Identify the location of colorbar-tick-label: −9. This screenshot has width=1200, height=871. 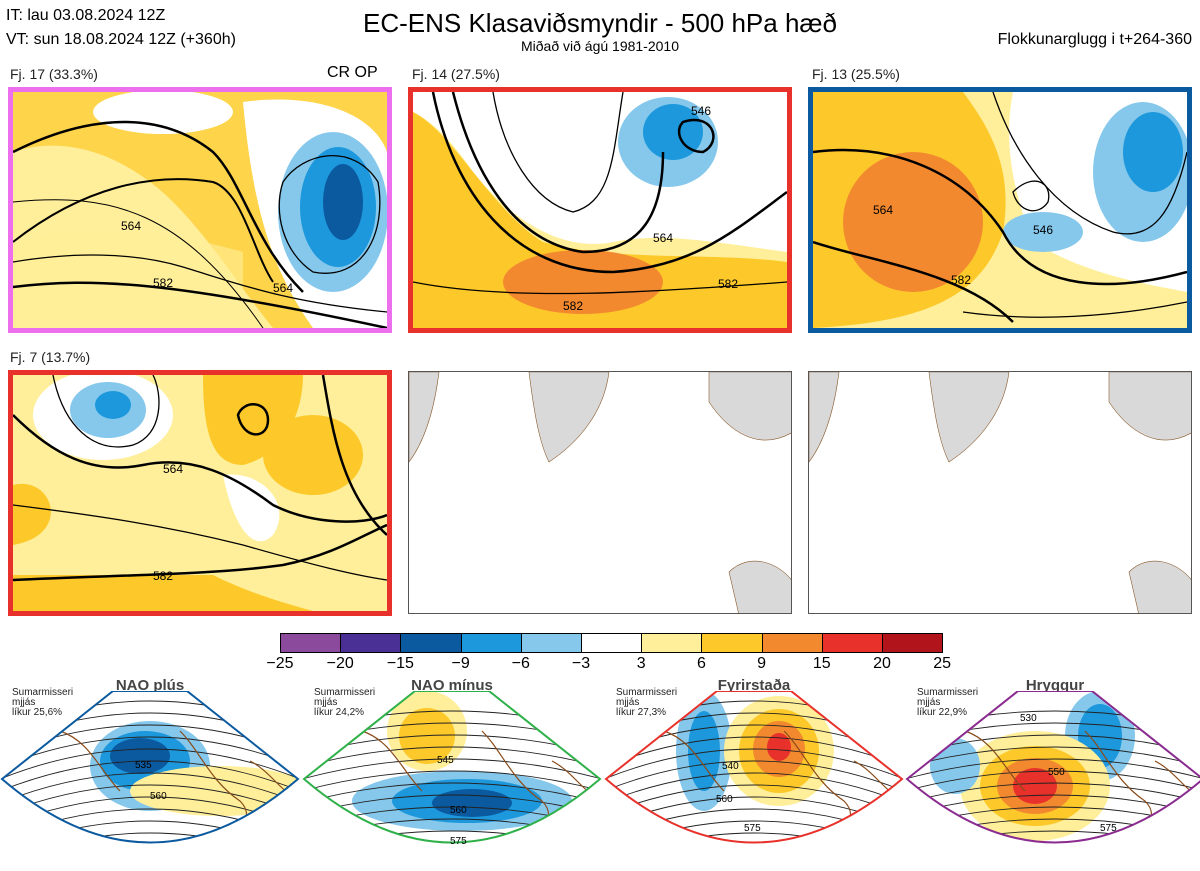
(460, 663).